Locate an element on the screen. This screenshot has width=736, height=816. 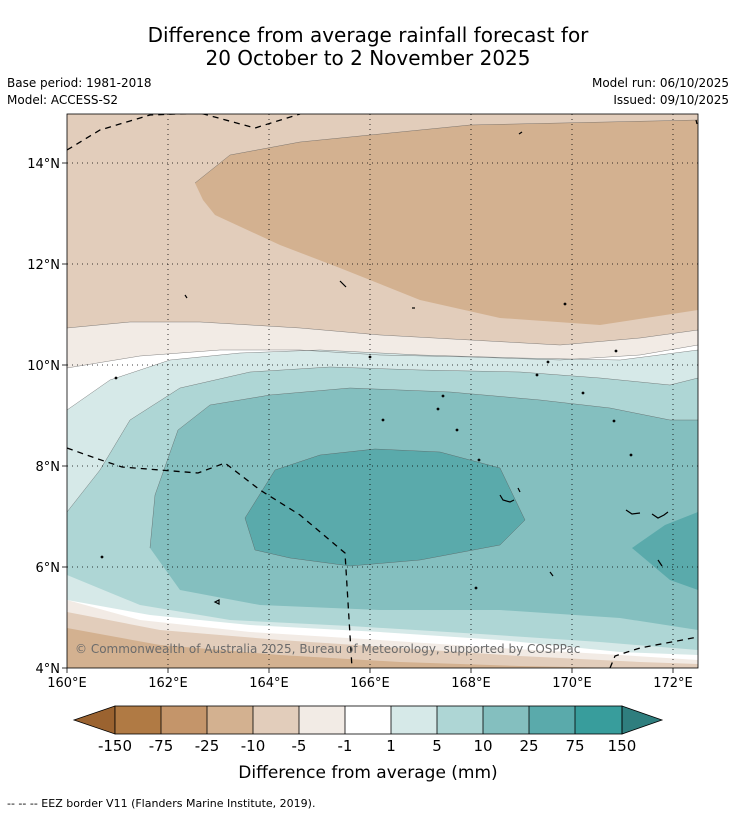
lon-label: 166°E is located at coordinates (370, 683).